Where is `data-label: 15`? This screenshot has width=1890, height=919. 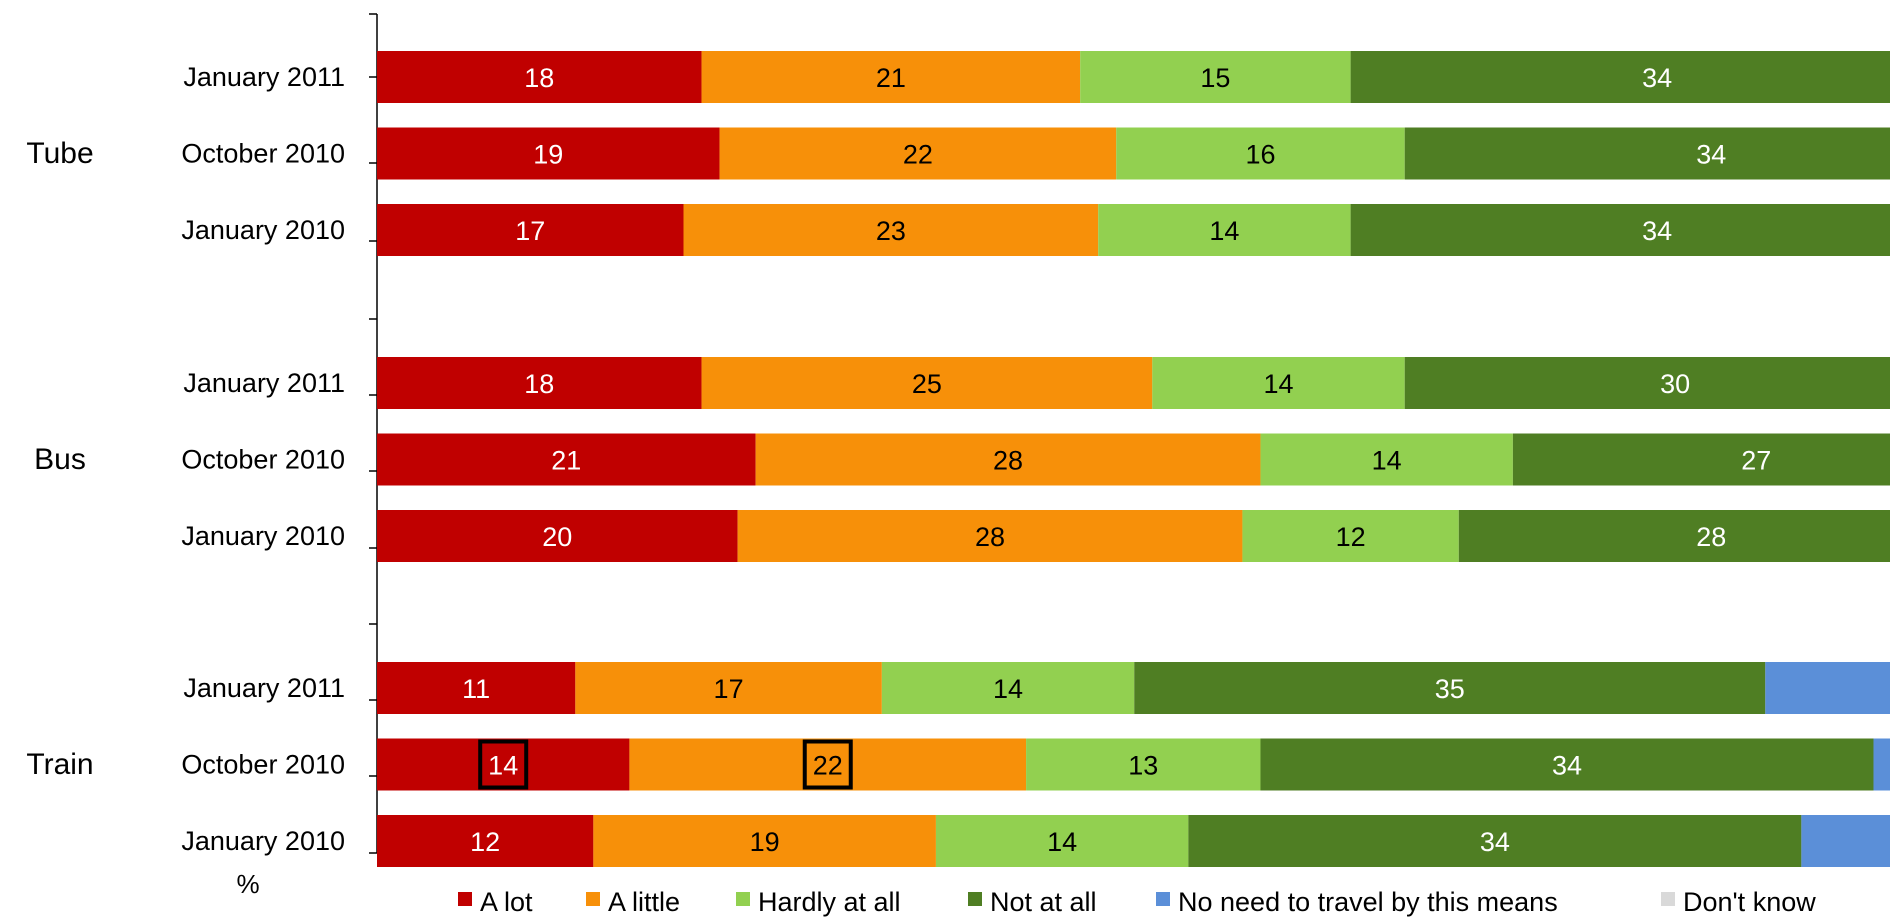 data-label: 15 is located at coordinates (1215, 78).